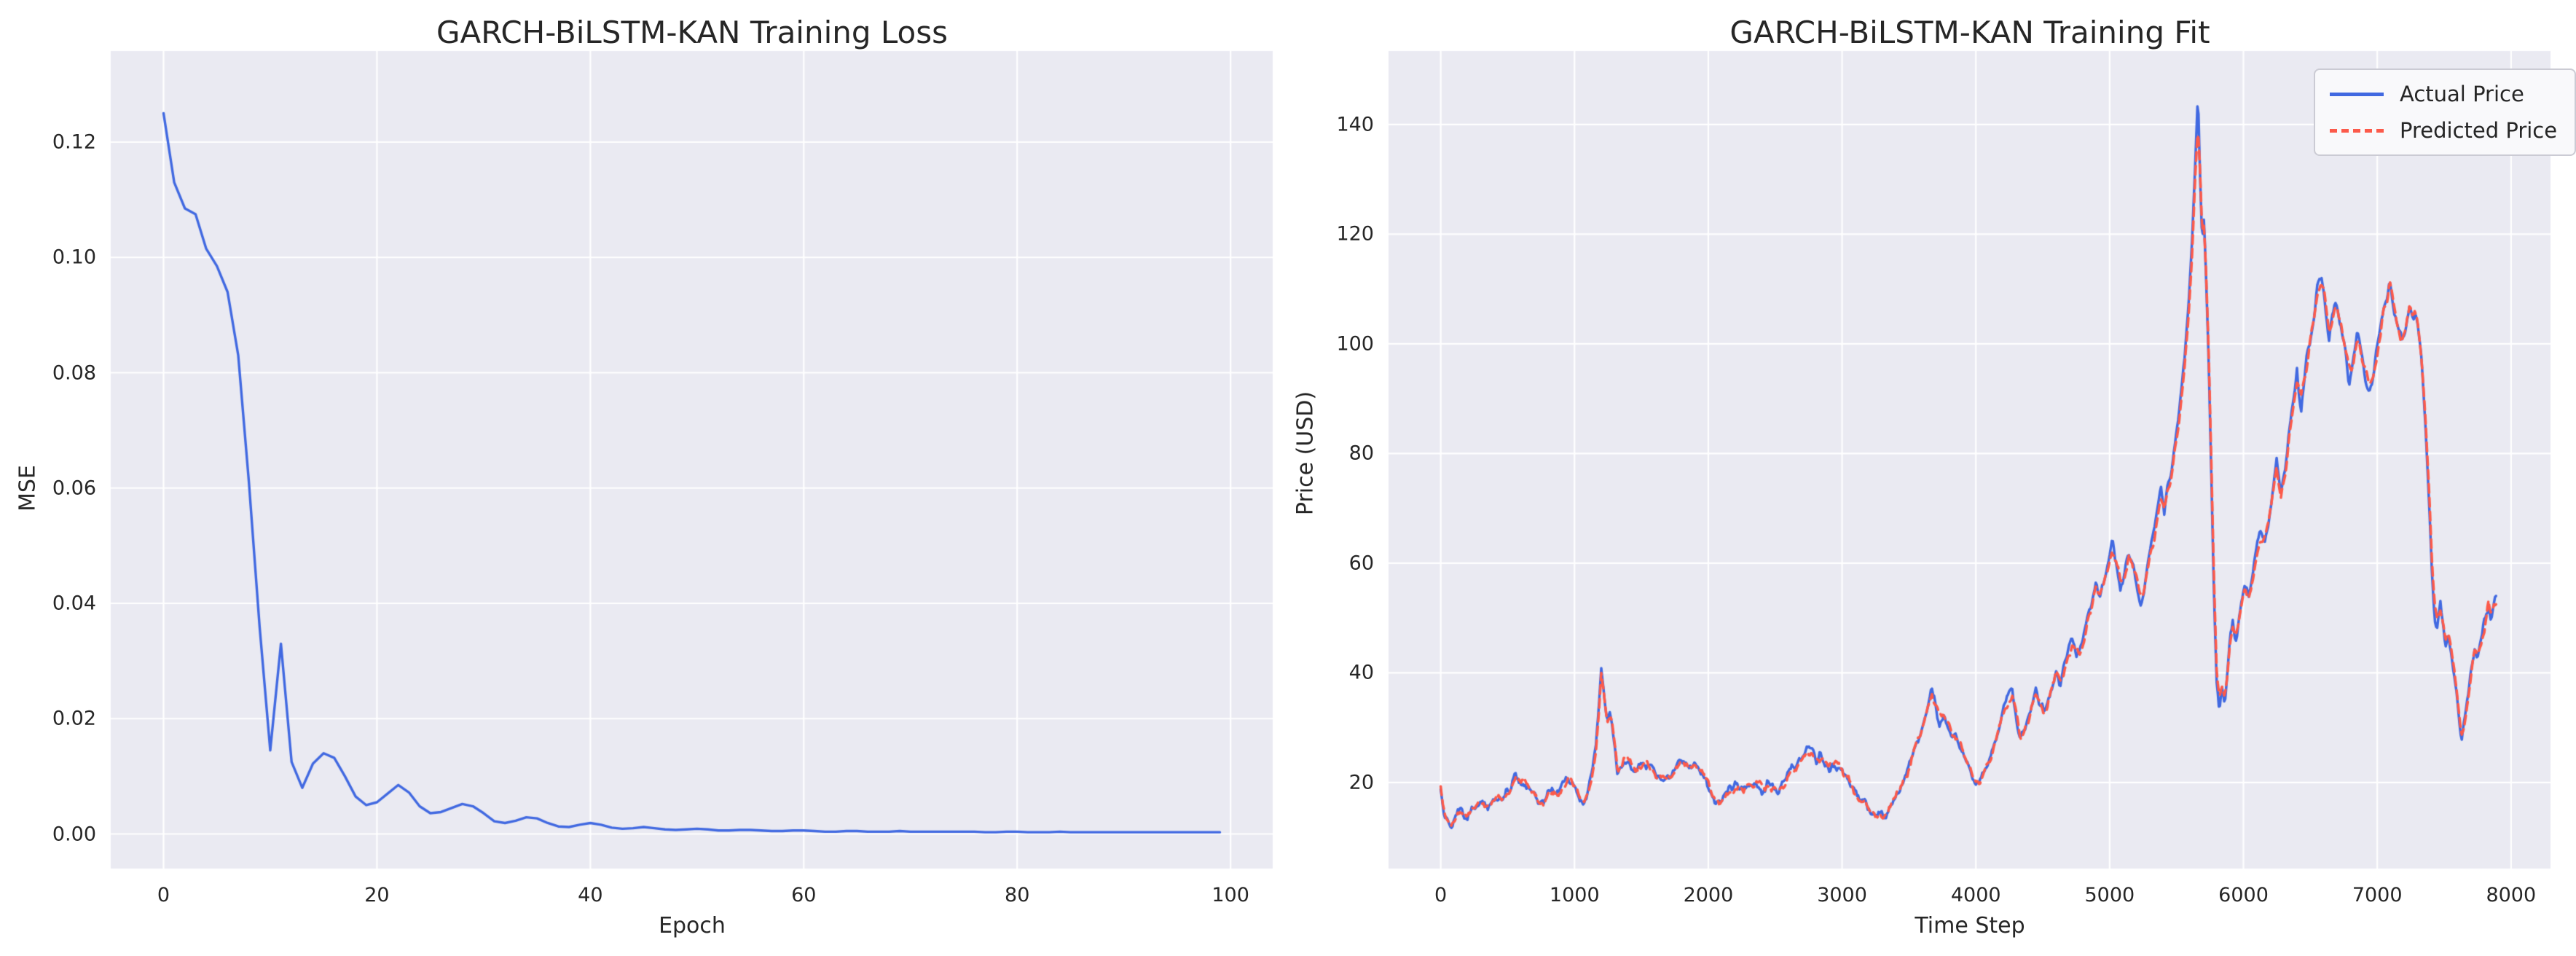 This screenshot has width=2576, height=956. What do you see at coordinates (1975, 895) in the screenshot?
I see `x-tick-label: 4000` at bounding box center [1975, 895].